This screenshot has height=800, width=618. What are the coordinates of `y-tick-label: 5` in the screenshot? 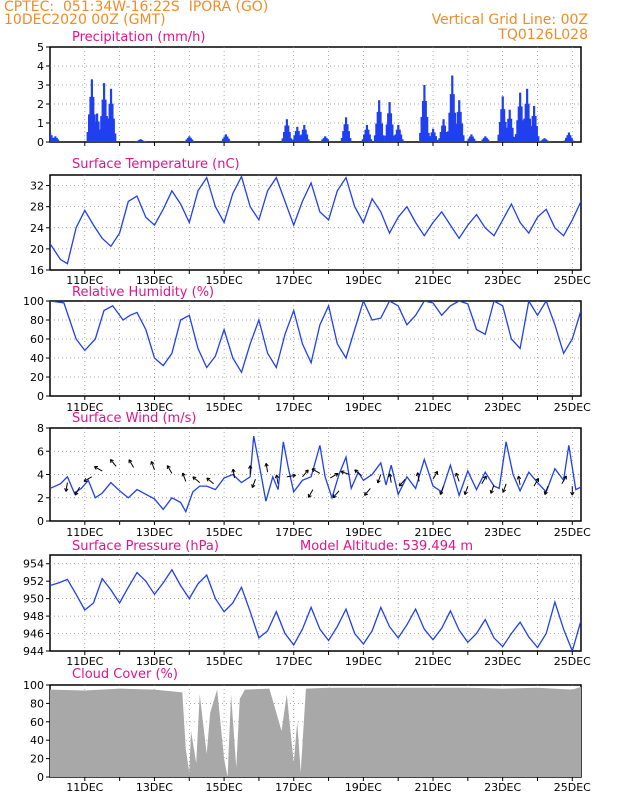 It's located at (40, 47).